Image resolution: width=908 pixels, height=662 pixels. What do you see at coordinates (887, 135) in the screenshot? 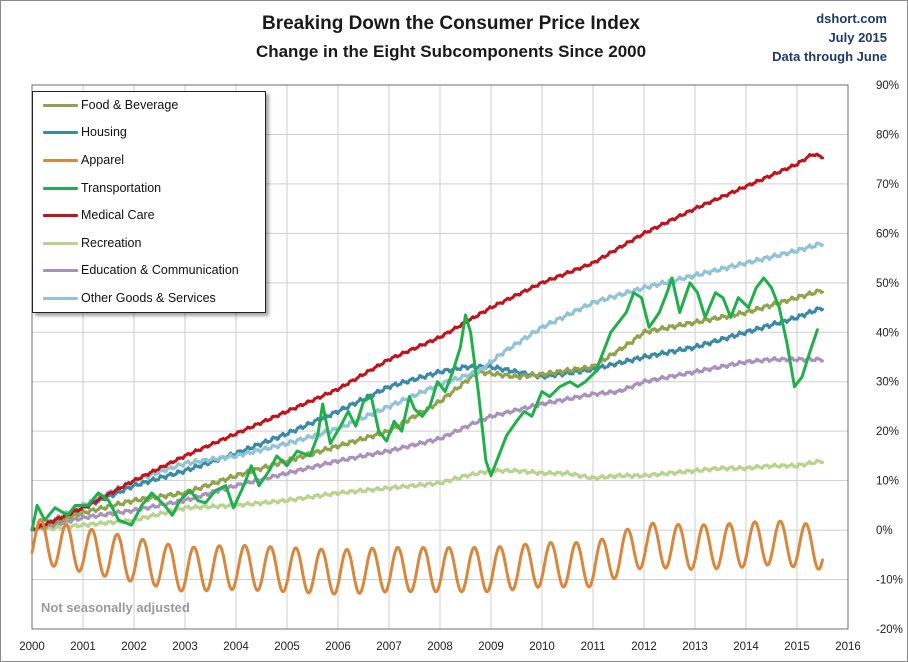
I see `y-tick-label: 80%` at bounding box center [887, 135].